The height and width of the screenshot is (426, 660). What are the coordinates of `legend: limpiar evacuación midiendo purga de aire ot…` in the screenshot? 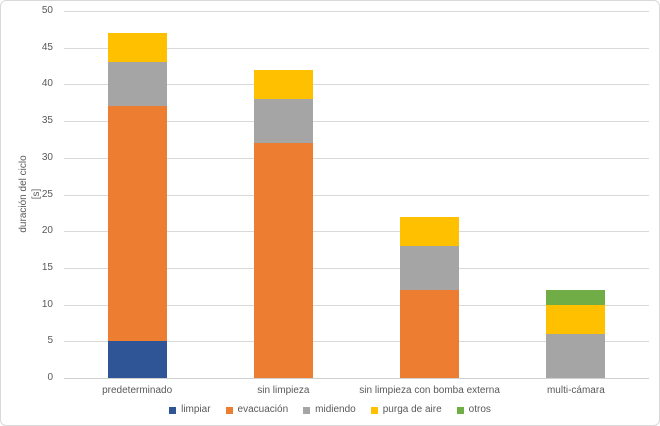 It's located at (330, 410).